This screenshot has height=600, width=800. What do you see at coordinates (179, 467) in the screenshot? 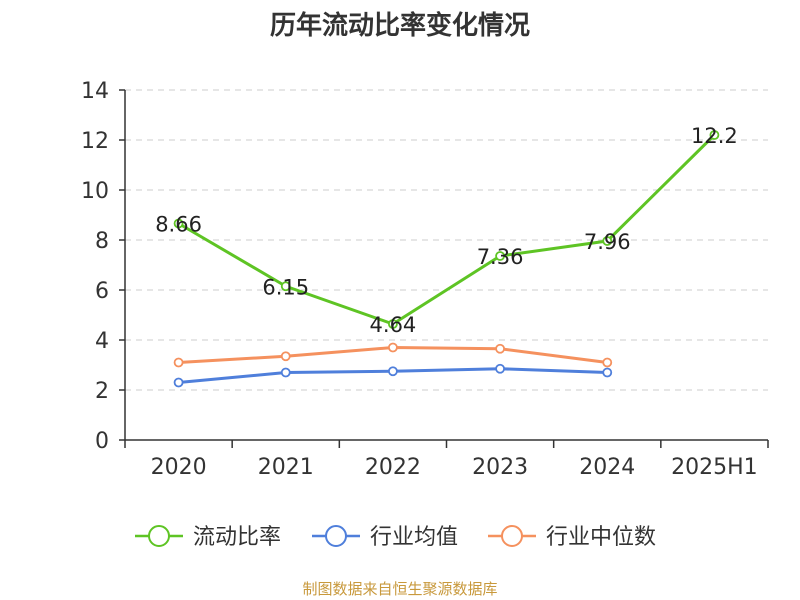
I see `x-tick-label: 2020` at bounding box center [179, 467].